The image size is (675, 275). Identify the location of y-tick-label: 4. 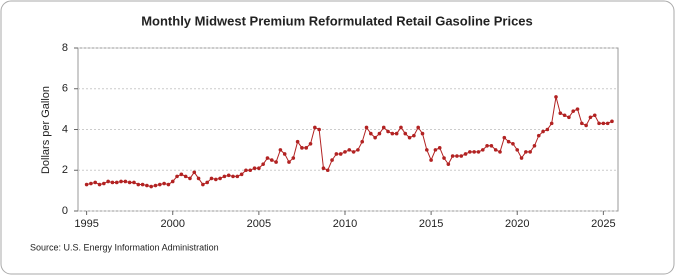
(65, 129).